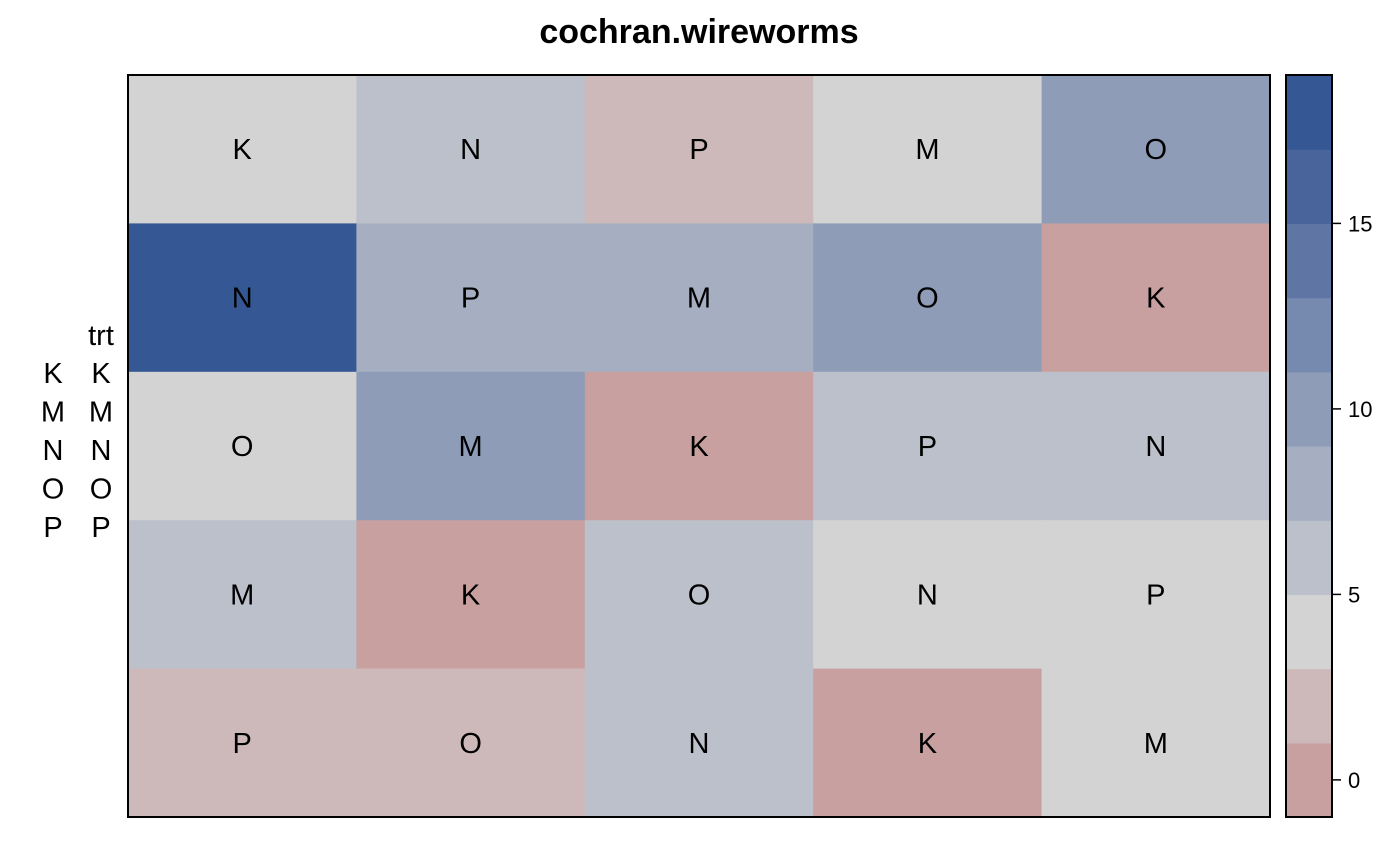  I want to click on colorbar-frame, so click(1309, 446).